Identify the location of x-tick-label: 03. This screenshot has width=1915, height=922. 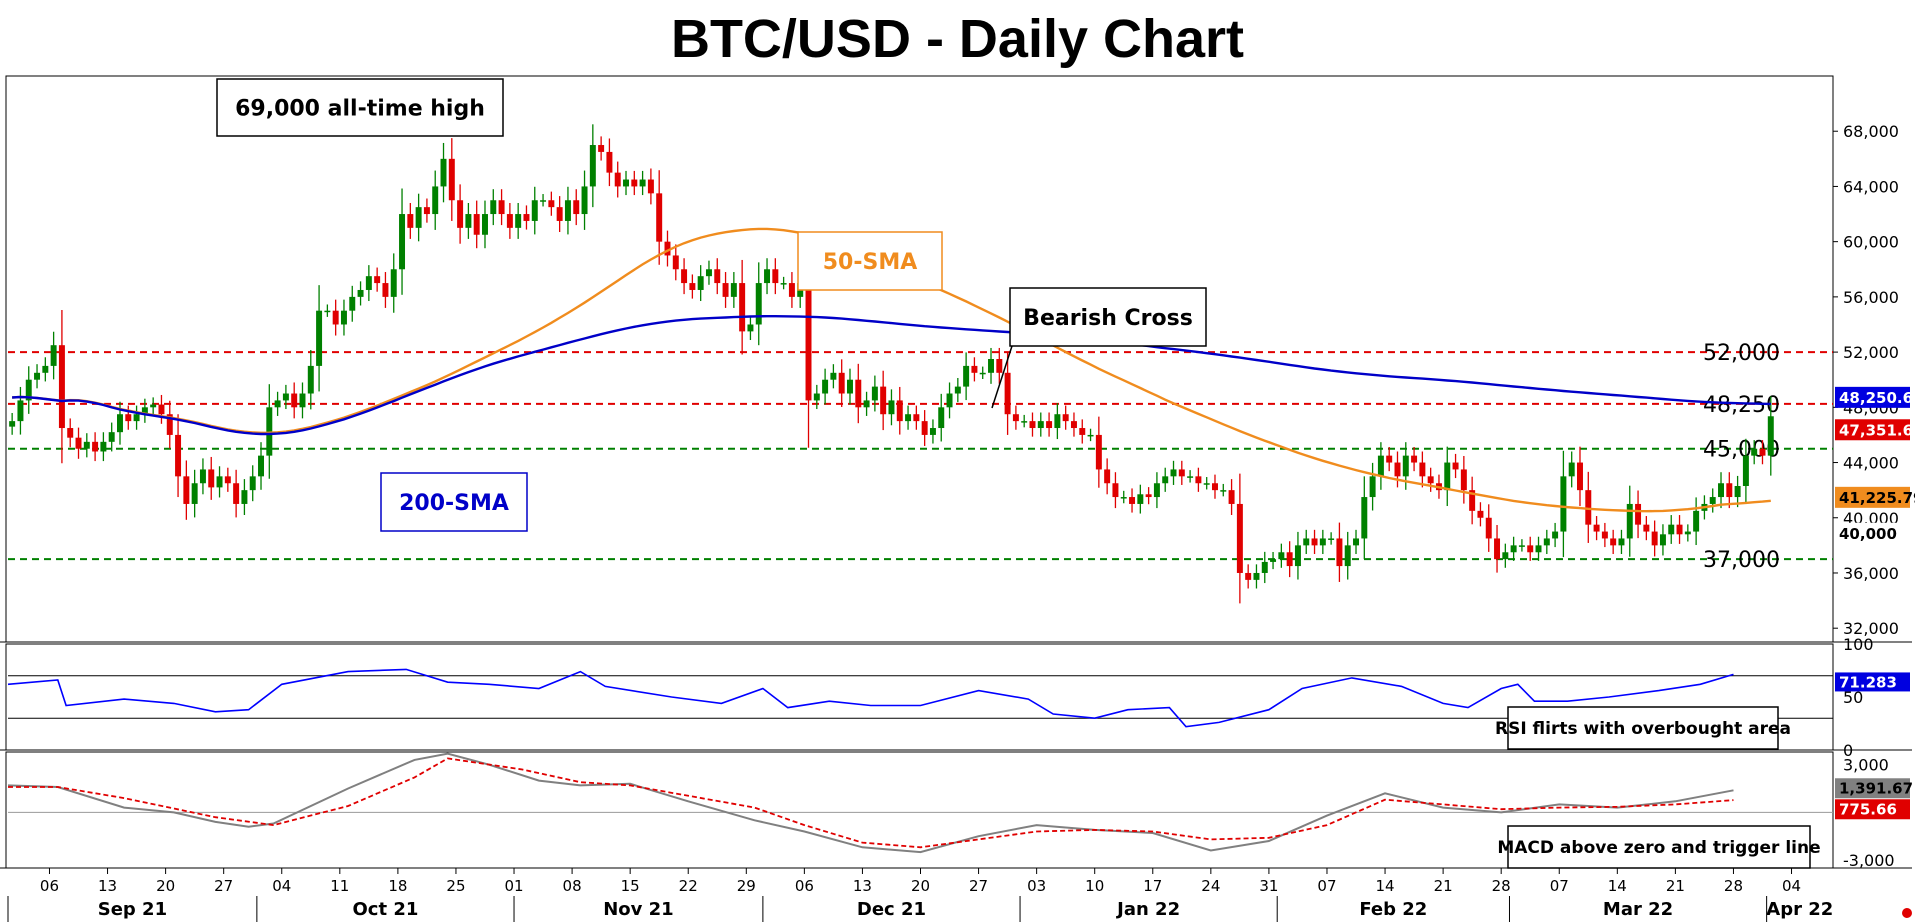
(1036, 886).